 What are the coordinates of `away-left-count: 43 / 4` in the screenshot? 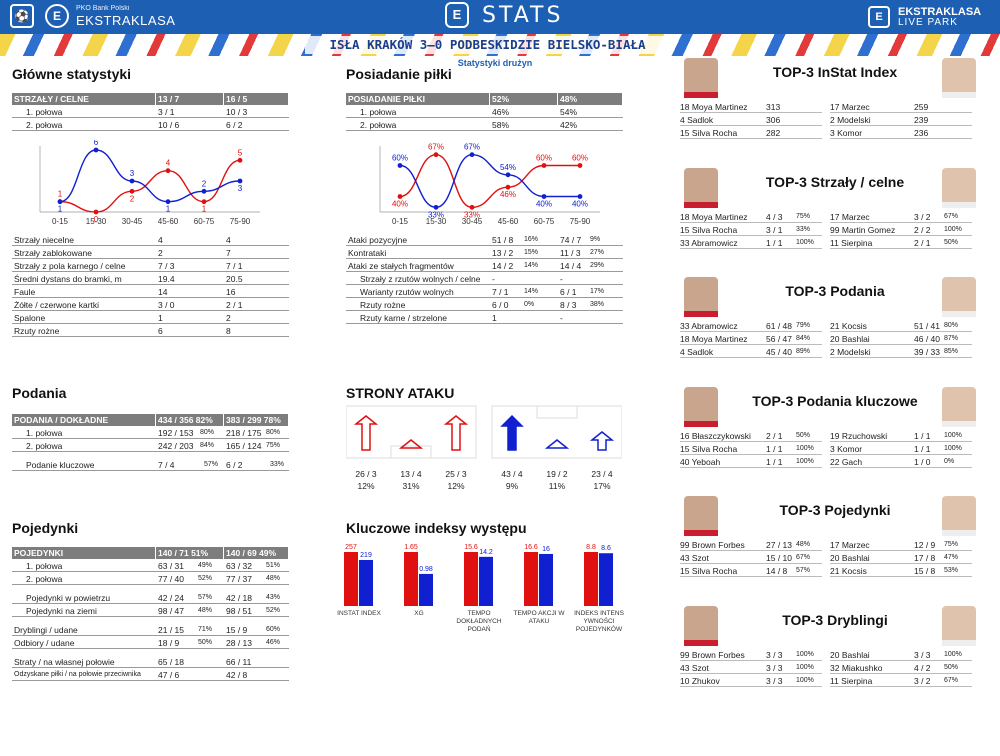 It's located at (512, 474).